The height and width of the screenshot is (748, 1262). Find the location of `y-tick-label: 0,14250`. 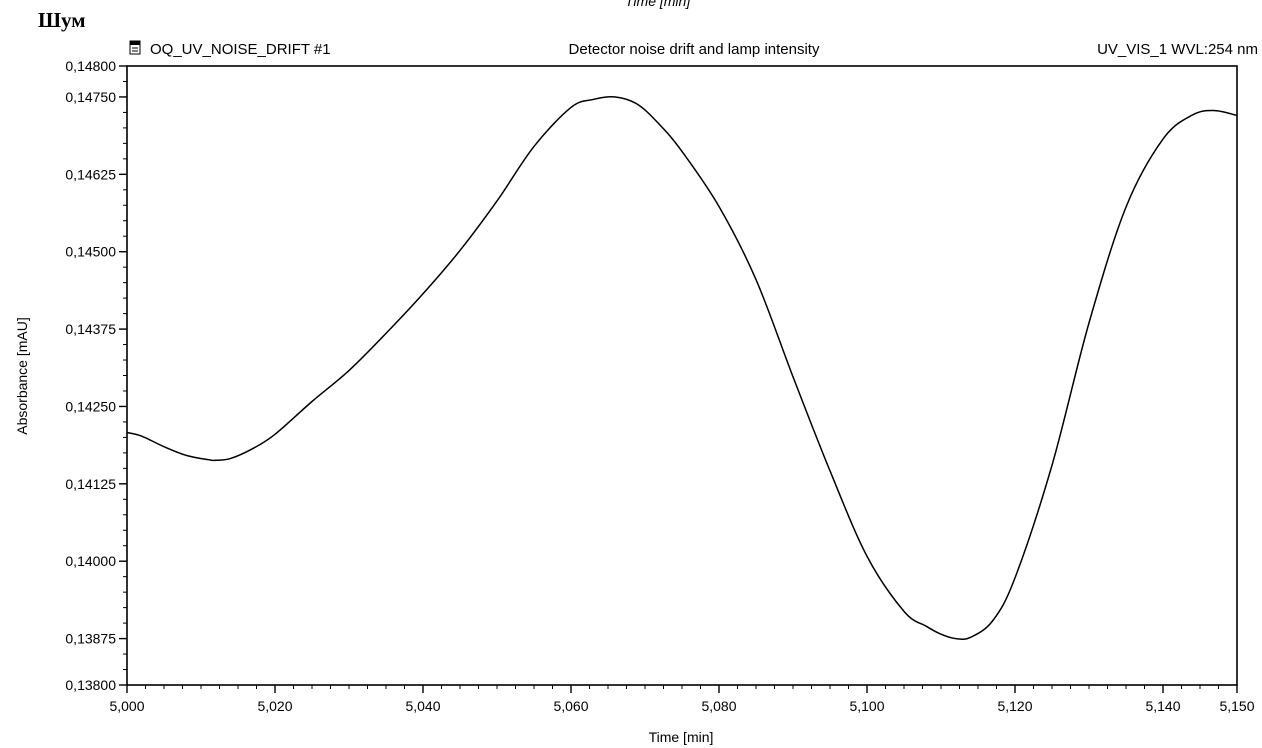

y-tick-label: 0,14250 is located at coordinates (90, 406).